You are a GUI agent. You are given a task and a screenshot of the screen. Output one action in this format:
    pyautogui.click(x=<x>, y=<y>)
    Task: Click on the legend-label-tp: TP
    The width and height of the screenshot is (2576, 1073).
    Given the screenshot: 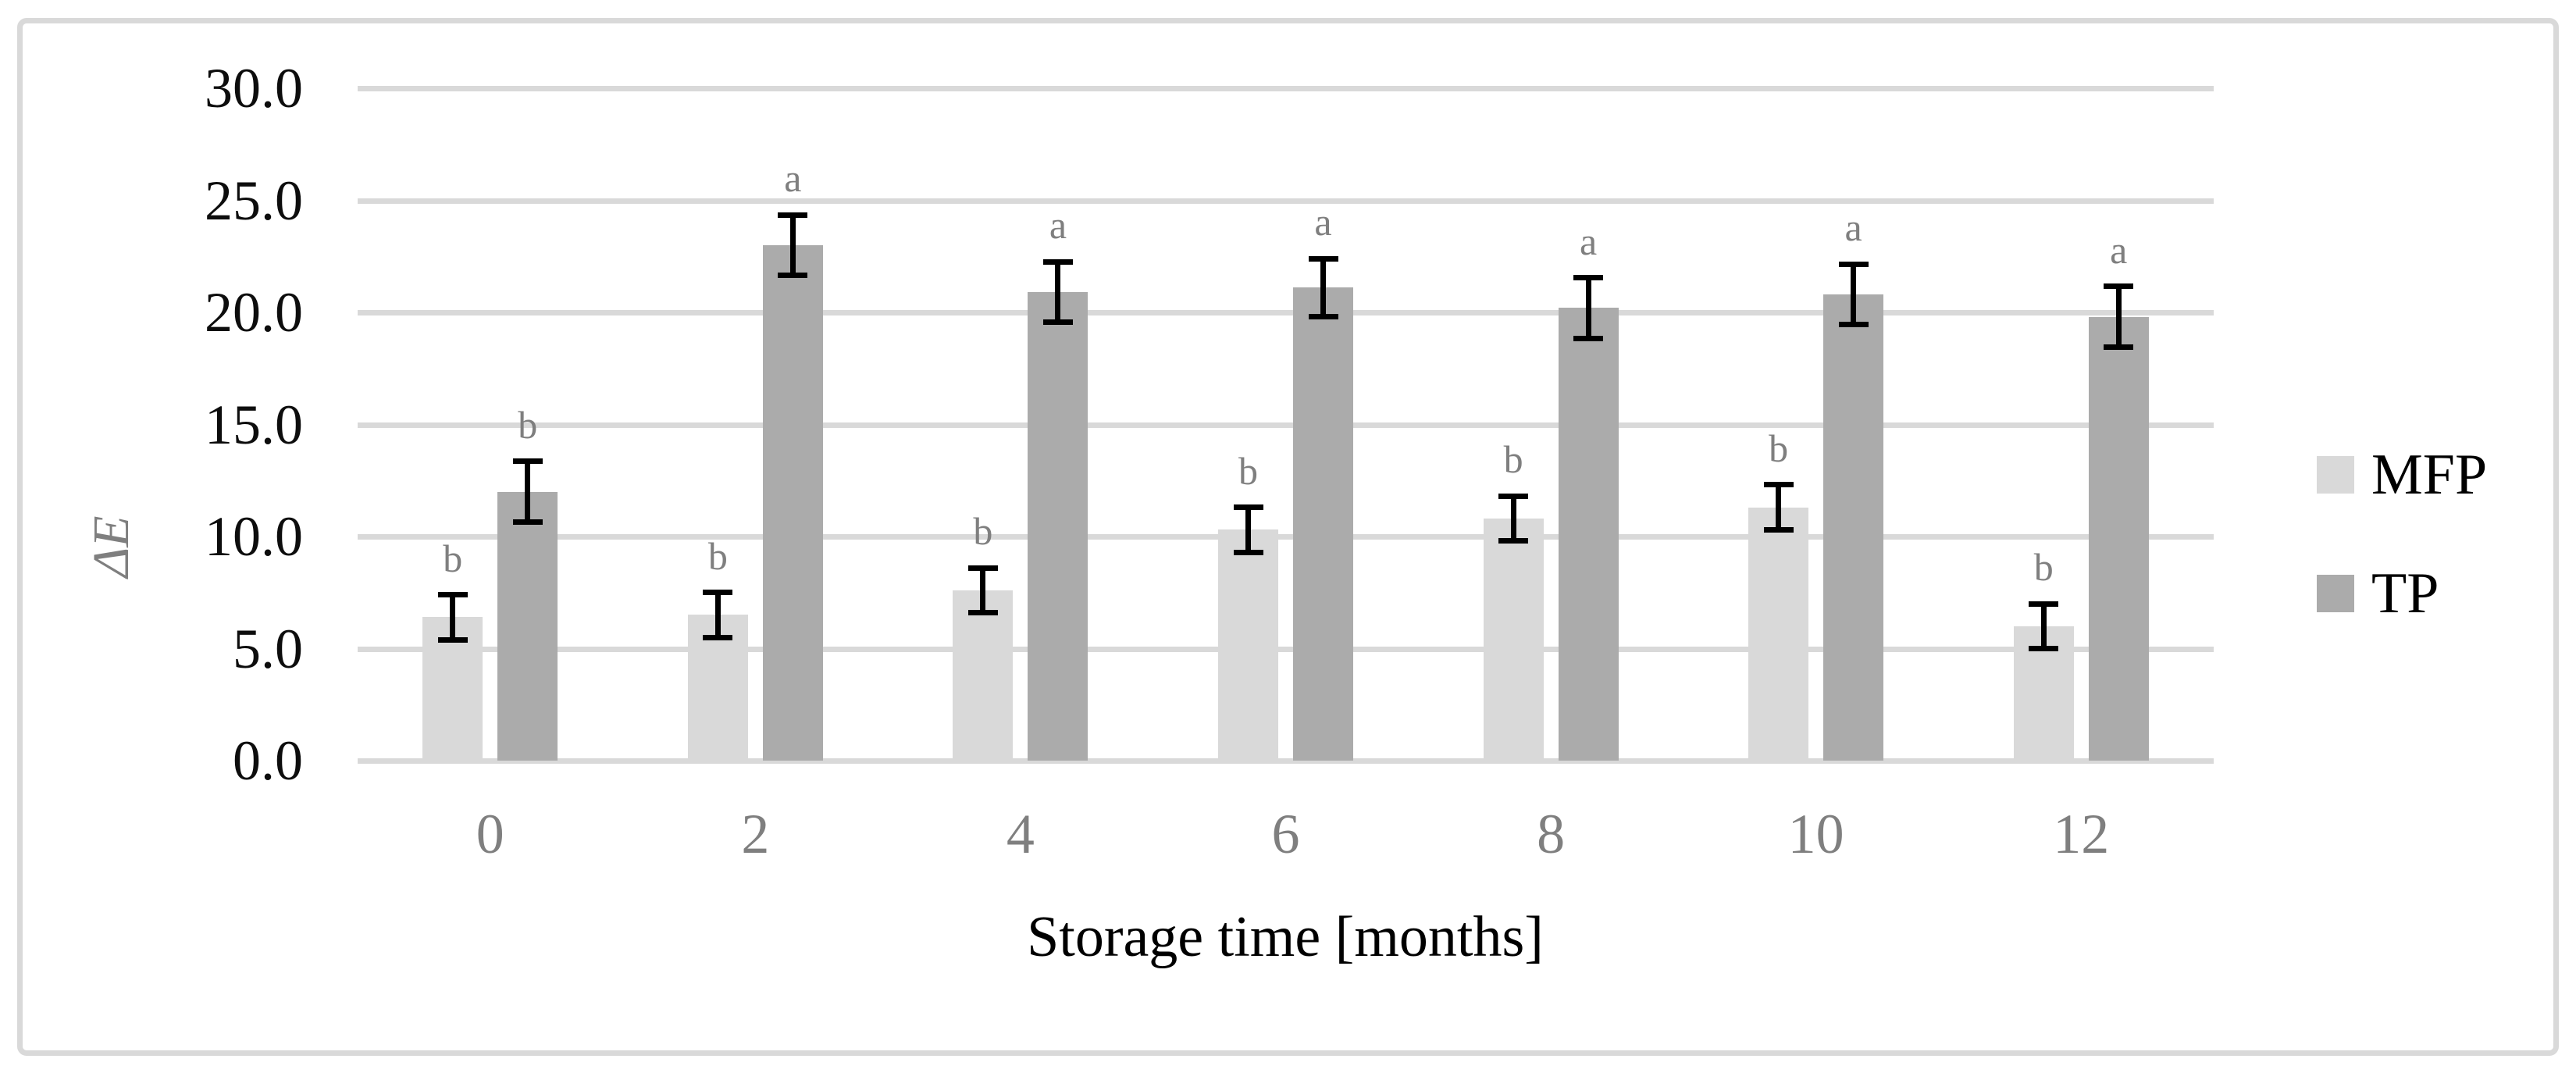 What is the action you would take?
    pyautogui.click(x=2405, y=593)
    